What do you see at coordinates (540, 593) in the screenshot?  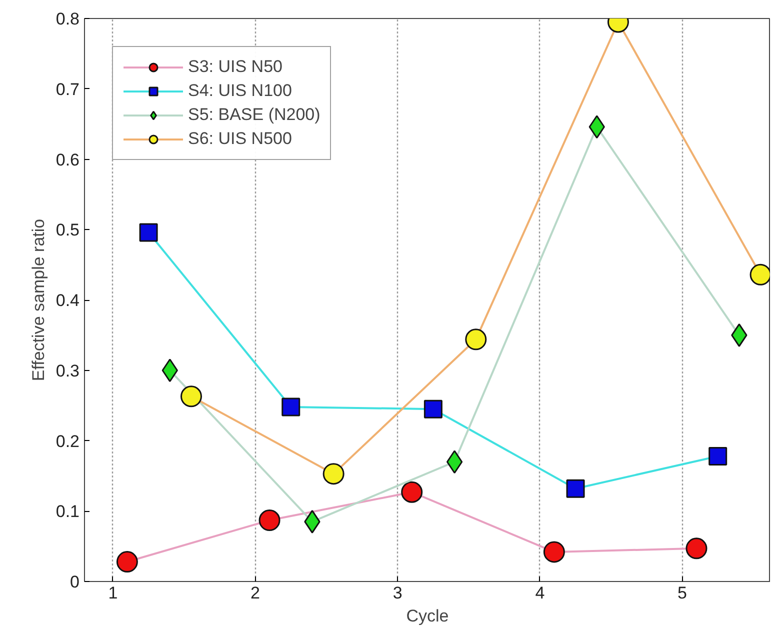 I see `x-tick-label: 4` at bounding box center [540, 593].